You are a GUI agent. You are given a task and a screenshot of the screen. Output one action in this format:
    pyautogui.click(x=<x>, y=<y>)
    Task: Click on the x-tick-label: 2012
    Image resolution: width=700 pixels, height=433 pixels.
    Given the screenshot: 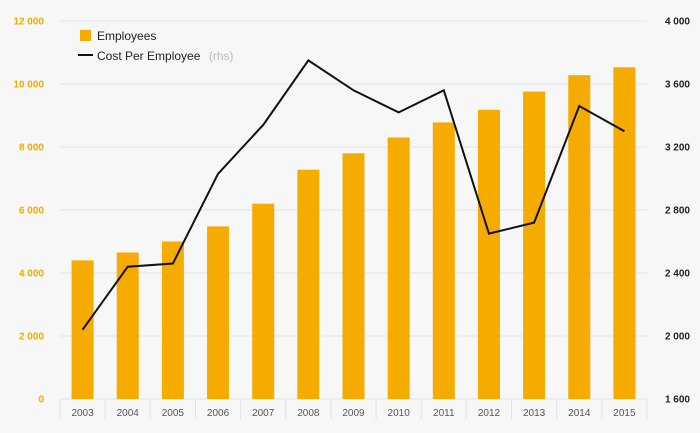 What is the action you would take?
    pyautogui.click(x=489, y=413)
    